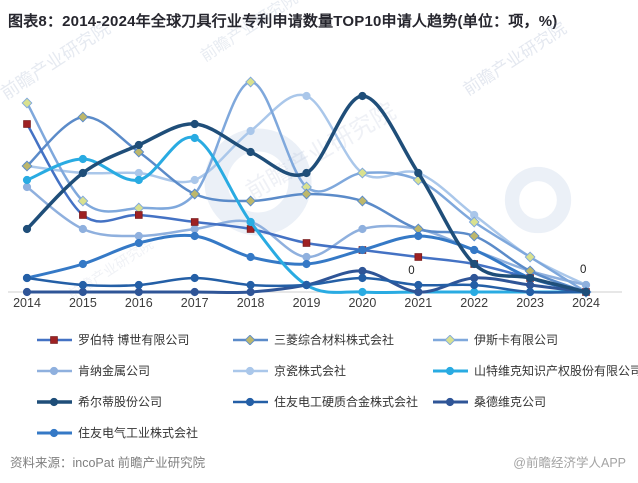 This screenshot has height=483, width=638. Describe the element at coordinates (516, 340) in the screenshot. I see `legend-label: 伊斯卡有限公司` at that location.